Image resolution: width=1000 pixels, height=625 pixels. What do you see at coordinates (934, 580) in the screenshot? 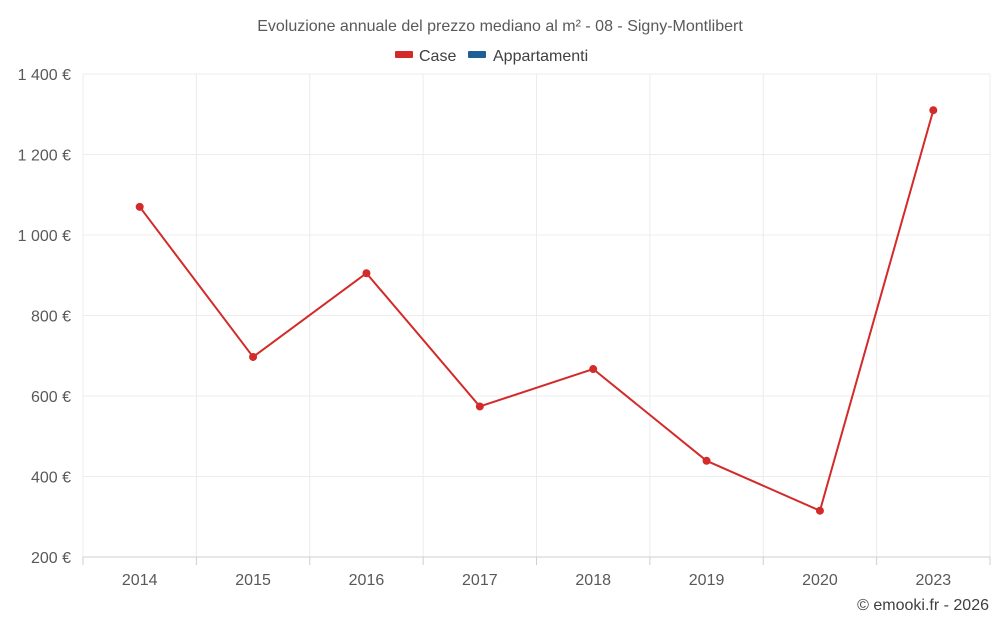
I see `x-tick-label: 2023` at bounding box center [934, 580].